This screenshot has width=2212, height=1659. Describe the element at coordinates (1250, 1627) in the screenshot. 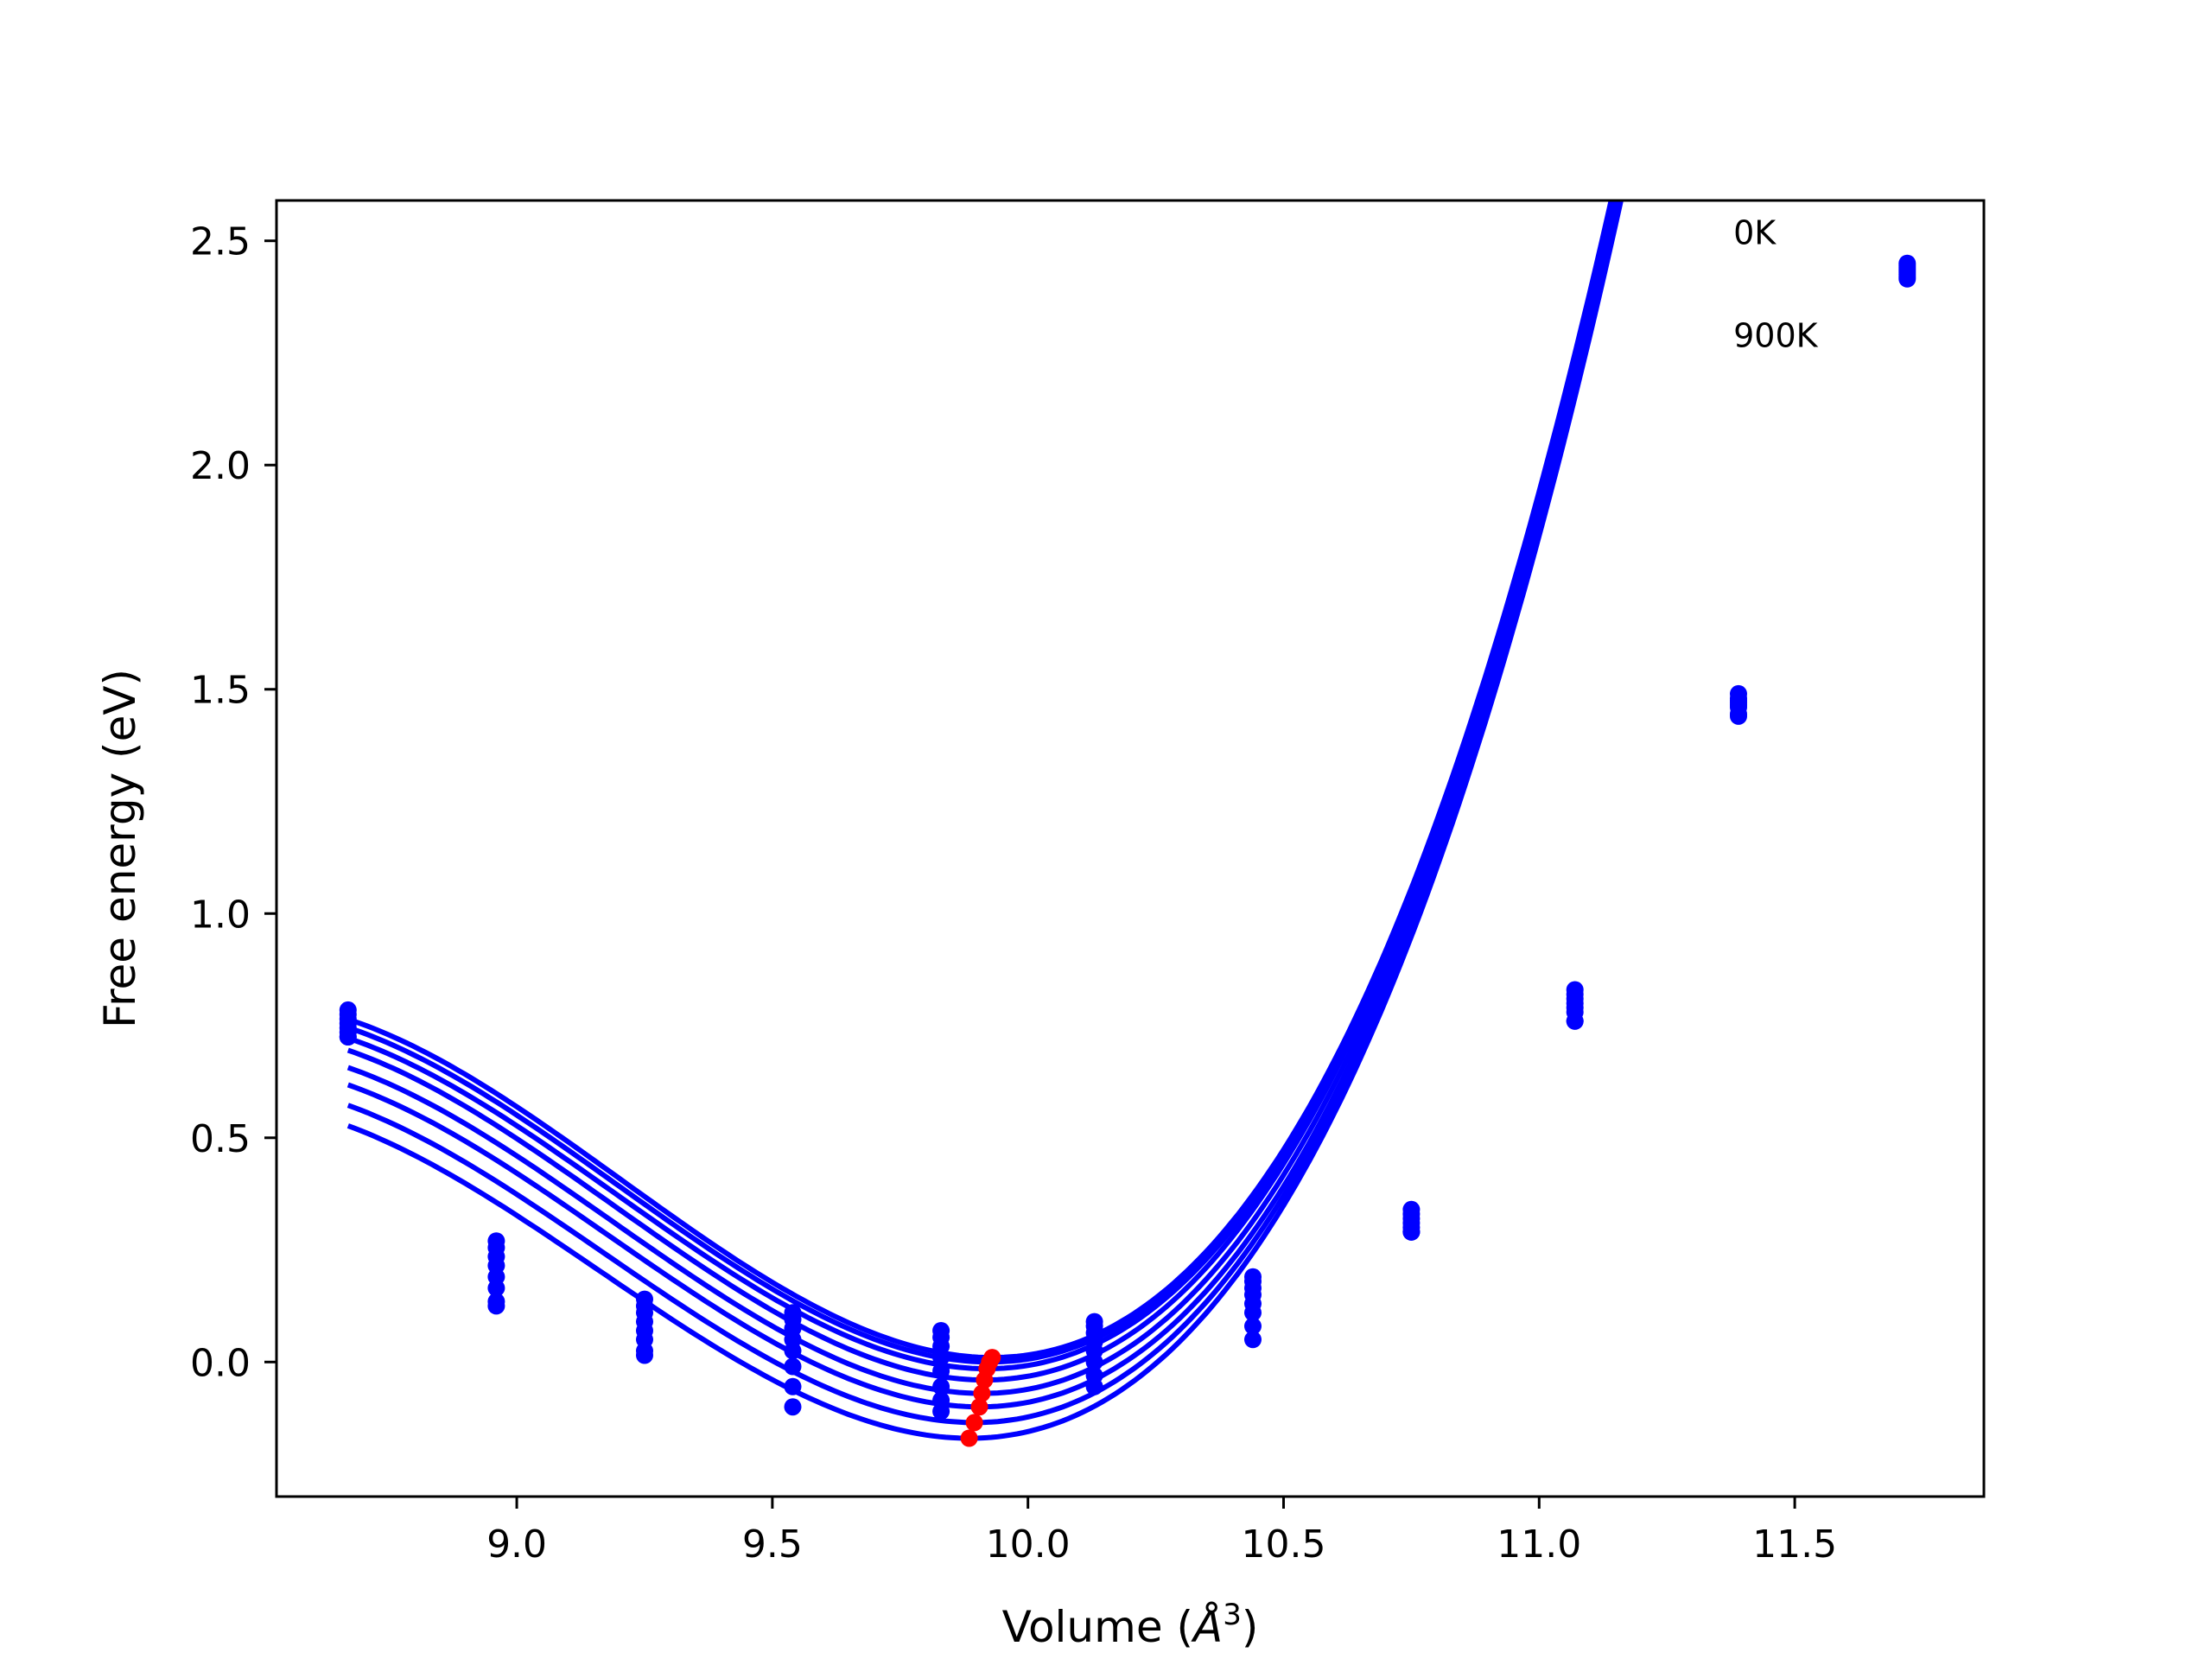

I see `x-axis-label-close: )` at that location.